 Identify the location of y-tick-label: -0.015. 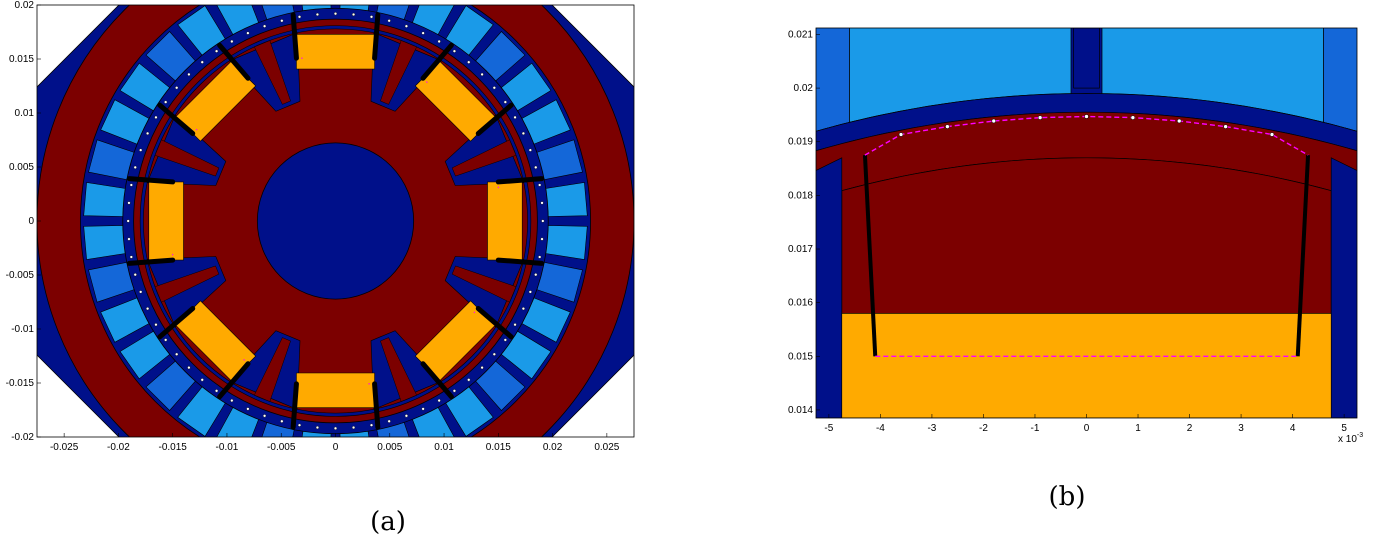
(20, 383).